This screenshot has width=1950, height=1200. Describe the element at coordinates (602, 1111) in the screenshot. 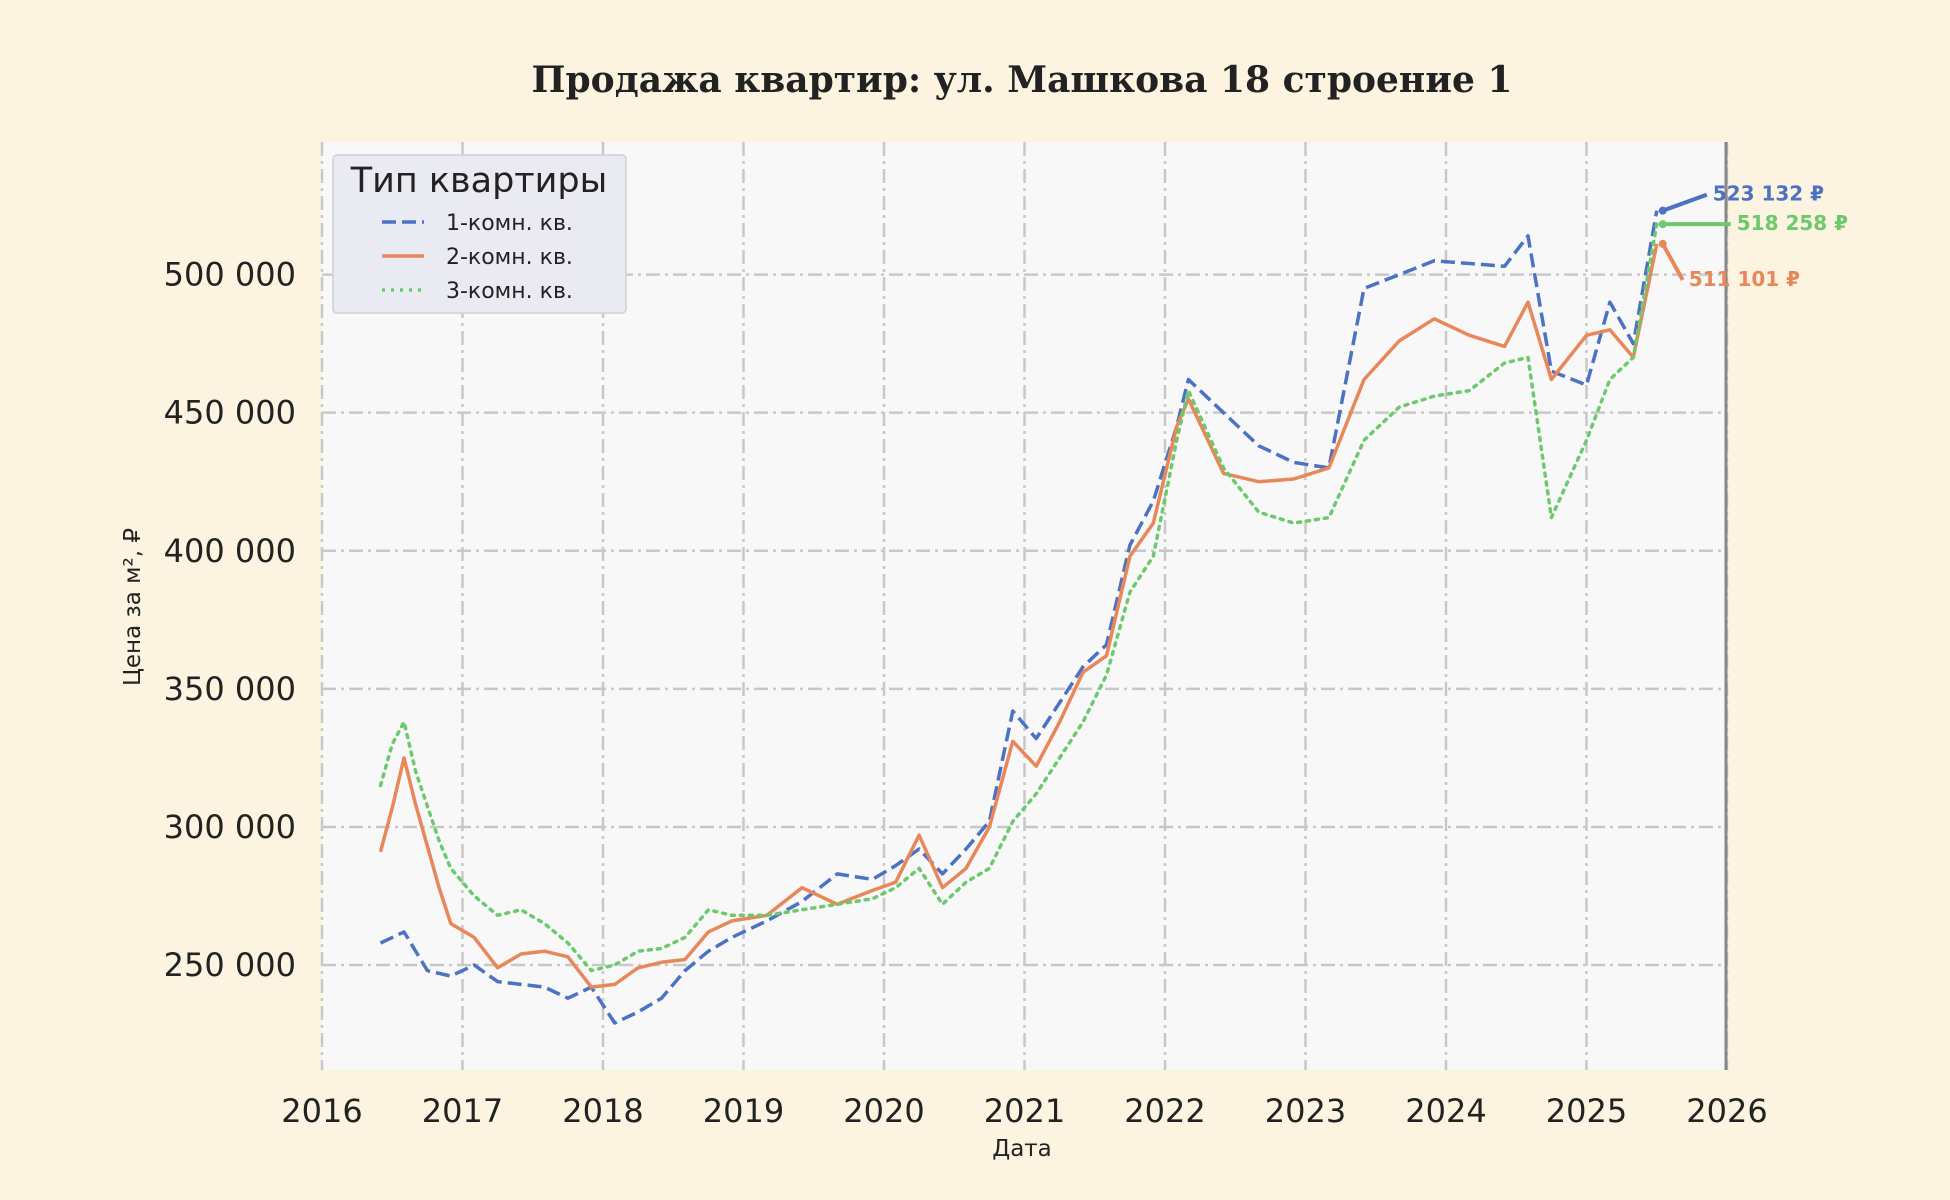

I see `x-tick-label: 2018` at that location.